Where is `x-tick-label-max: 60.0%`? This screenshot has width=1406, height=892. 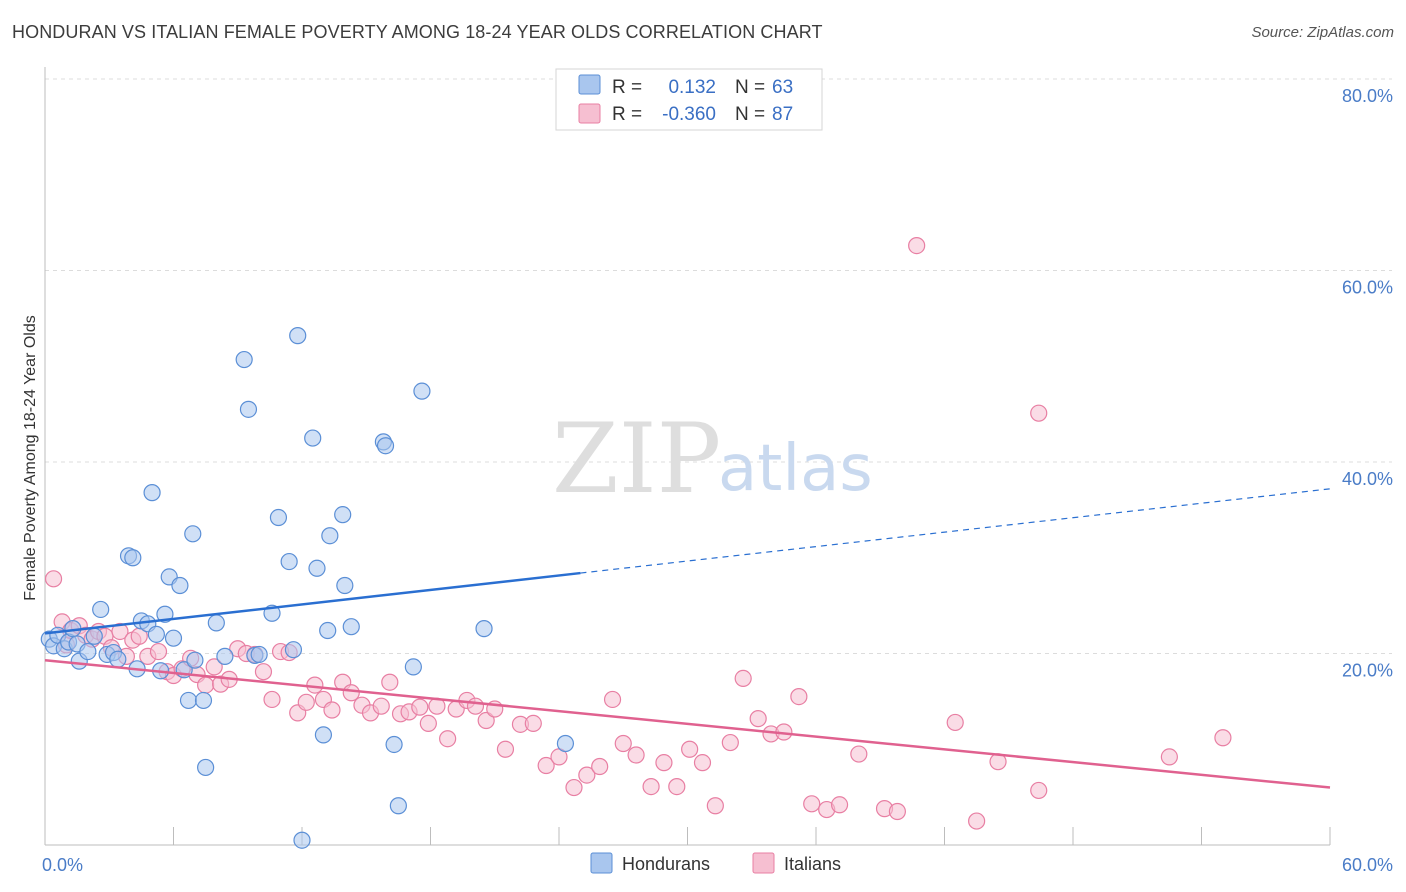
x-tick-label-max: 60.0% is located at coordinates (1367, 865).